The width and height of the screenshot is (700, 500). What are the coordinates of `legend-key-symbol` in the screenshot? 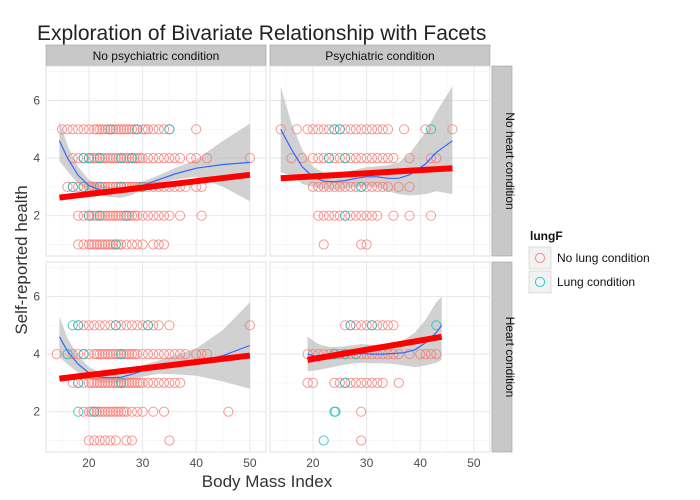 It's located at (540, 282).